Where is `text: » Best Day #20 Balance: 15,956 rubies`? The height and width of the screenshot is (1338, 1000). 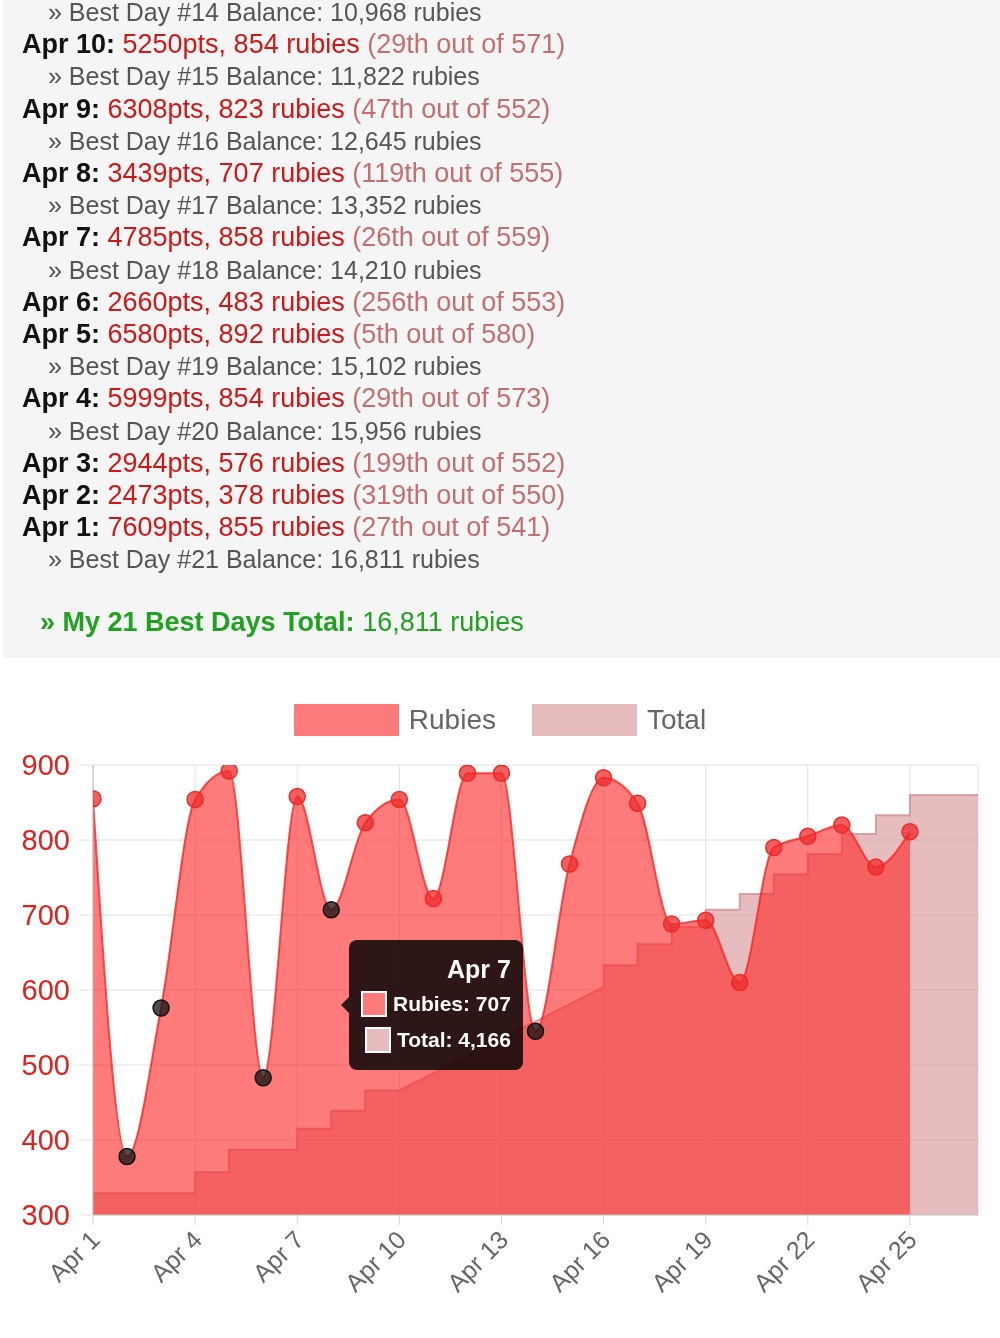
text: » Best Day #20 Balance: 15,956 rubies is located at coordinates (265, 430).